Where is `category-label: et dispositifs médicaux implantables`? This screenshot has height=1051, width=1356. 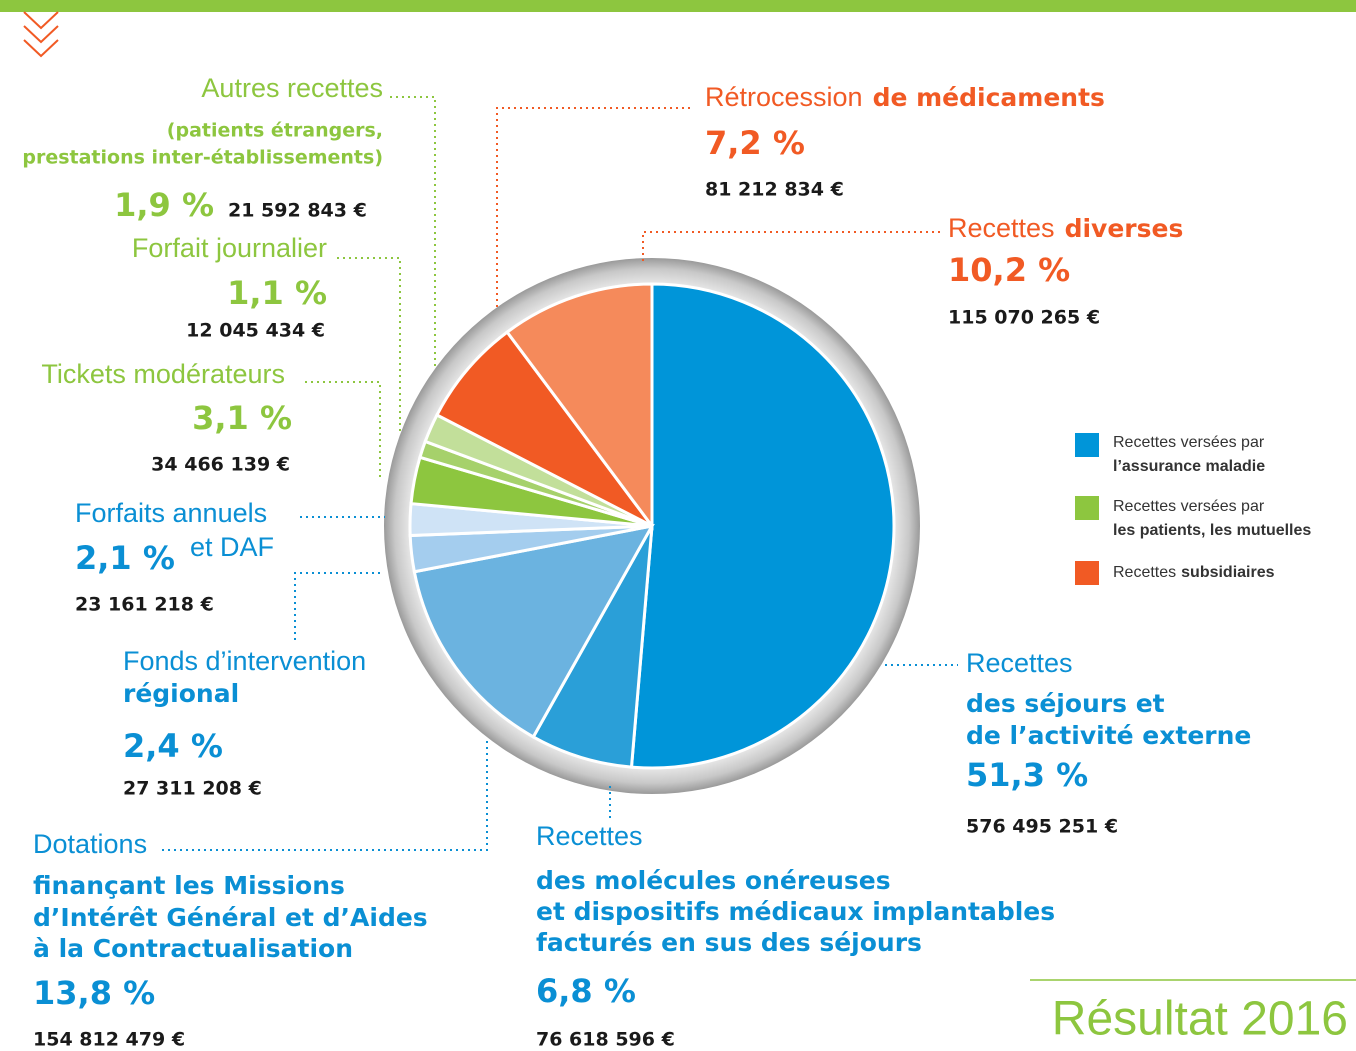
category-label: et dispositifs médicaux implantables is located at coordinates (795, 911).